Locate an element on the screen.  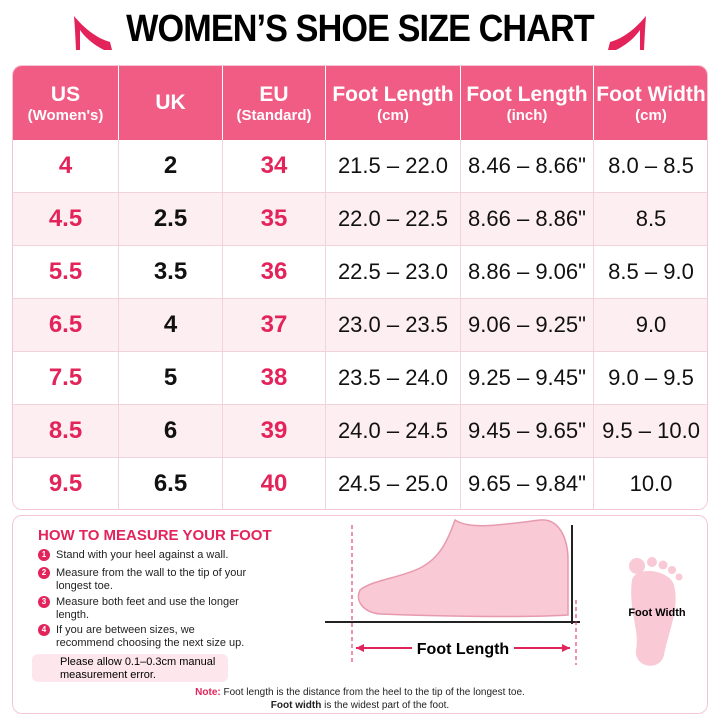
note-line: is the widest part of the foot. is located at coordinates (387, 705).